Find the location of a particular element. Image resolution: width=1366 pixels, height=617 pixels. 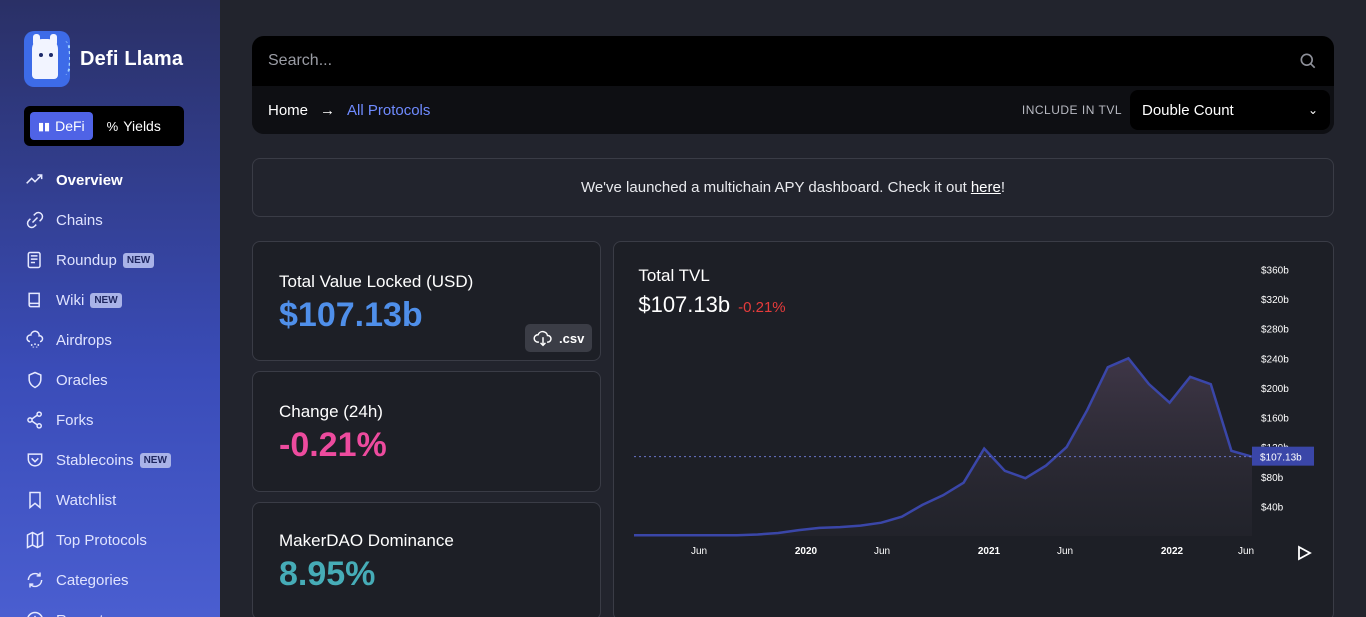

sidebar-item-chains: Chains is located at coordinates (110, 220).